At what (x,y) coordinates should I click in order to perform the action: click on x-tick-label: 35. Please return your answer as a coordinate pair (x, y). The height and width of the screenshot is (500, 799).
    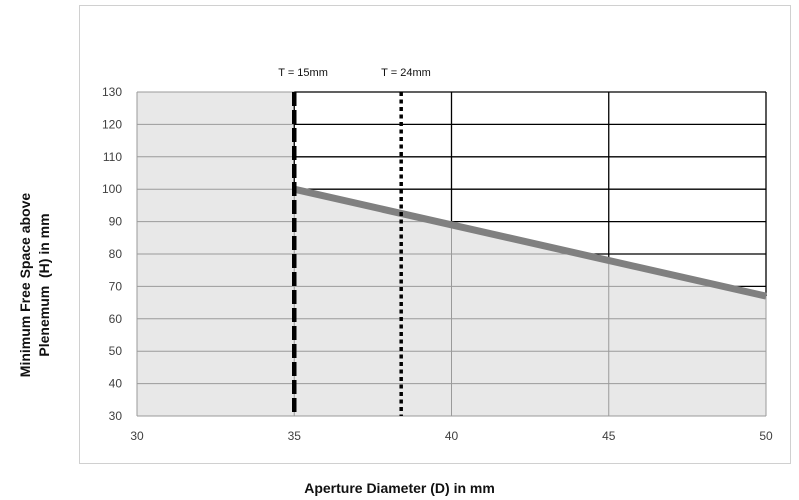
    Looking at the image, I should click on (295, 436).